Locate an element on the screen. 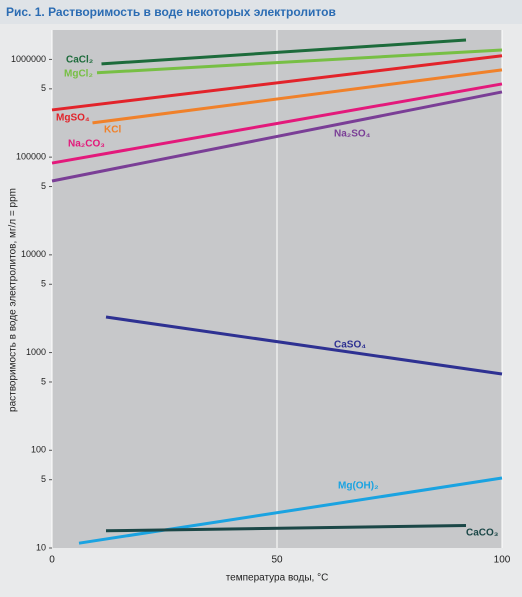  x-tick-label: 0 is located at coordinates (52, 560).